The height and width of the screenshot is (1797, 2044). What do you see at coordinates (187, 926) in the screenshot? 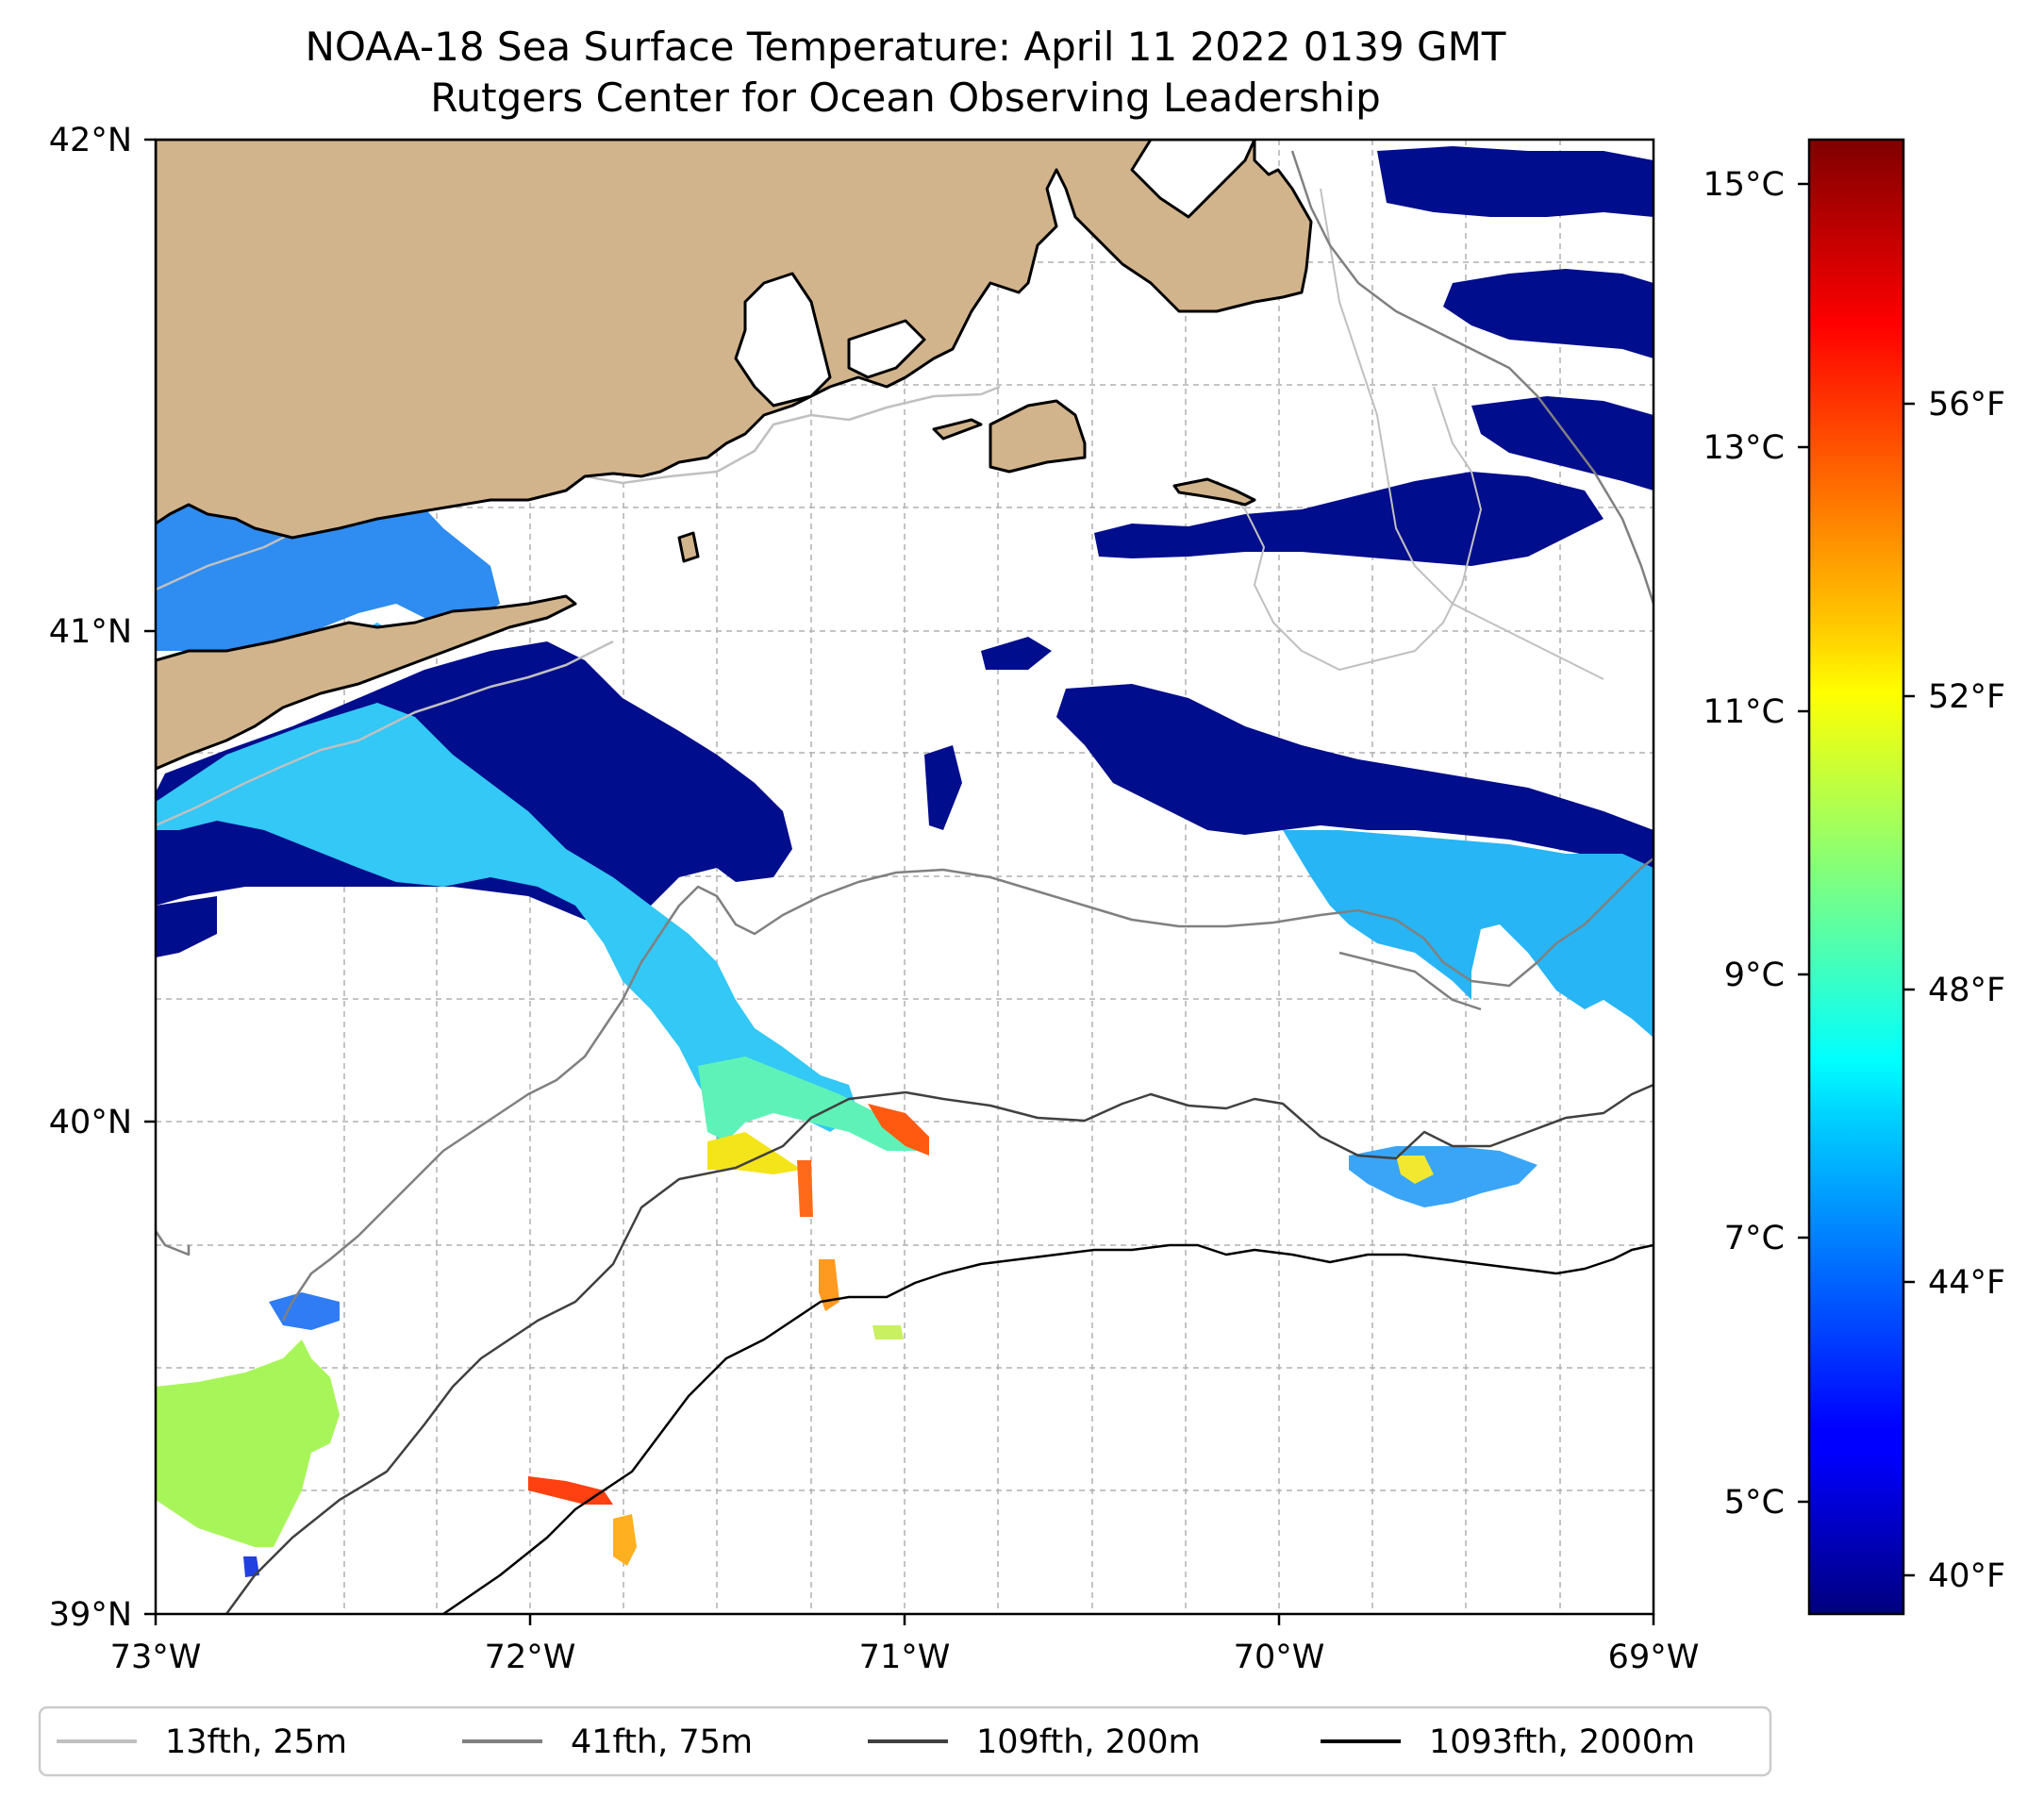
I see `sst-western-cold-fringe` at bounding box center [187, 926].